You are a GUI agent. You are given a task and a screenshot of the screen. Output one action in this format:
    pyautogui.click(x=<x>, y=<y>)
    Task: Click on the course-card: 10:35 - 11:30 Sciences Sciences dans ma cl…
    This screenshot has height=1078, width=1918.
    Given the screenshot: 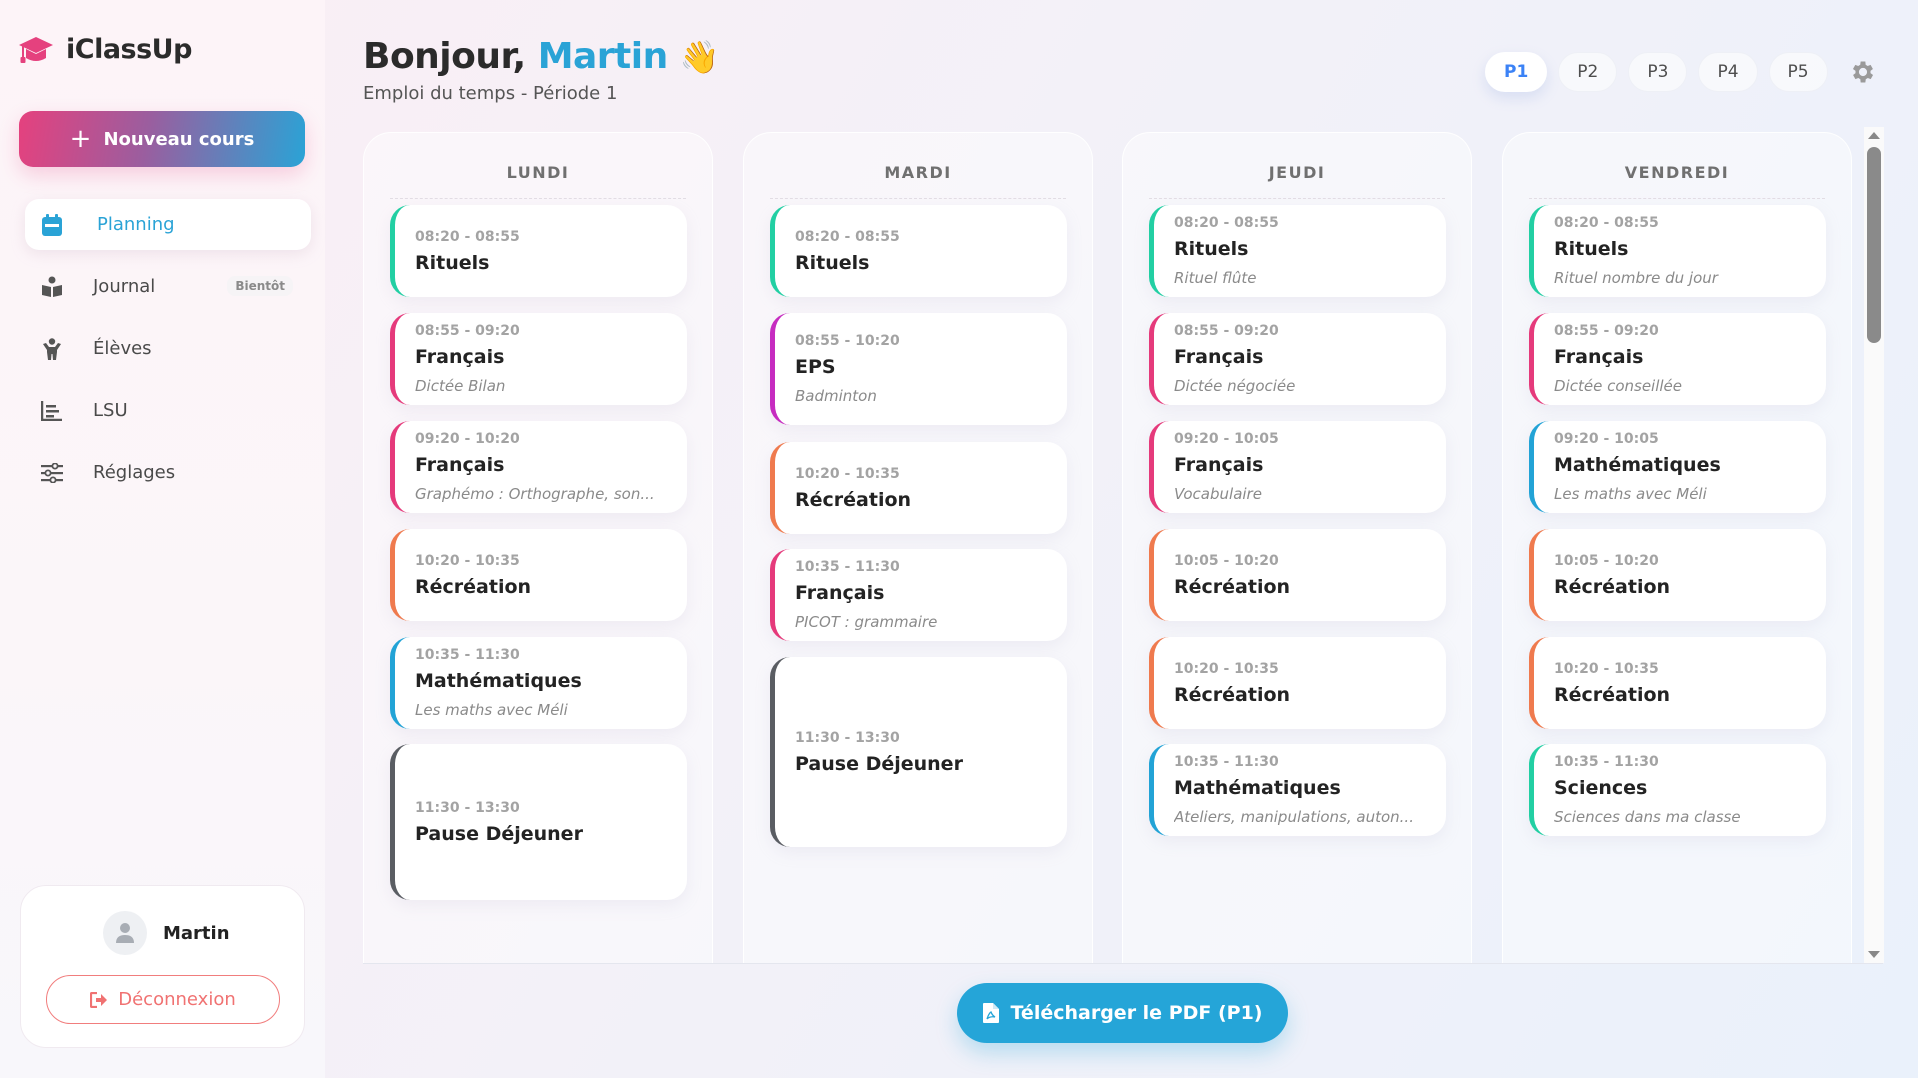 What is the action you would take?
    pyautogui.click(x=1677, y=790)
    